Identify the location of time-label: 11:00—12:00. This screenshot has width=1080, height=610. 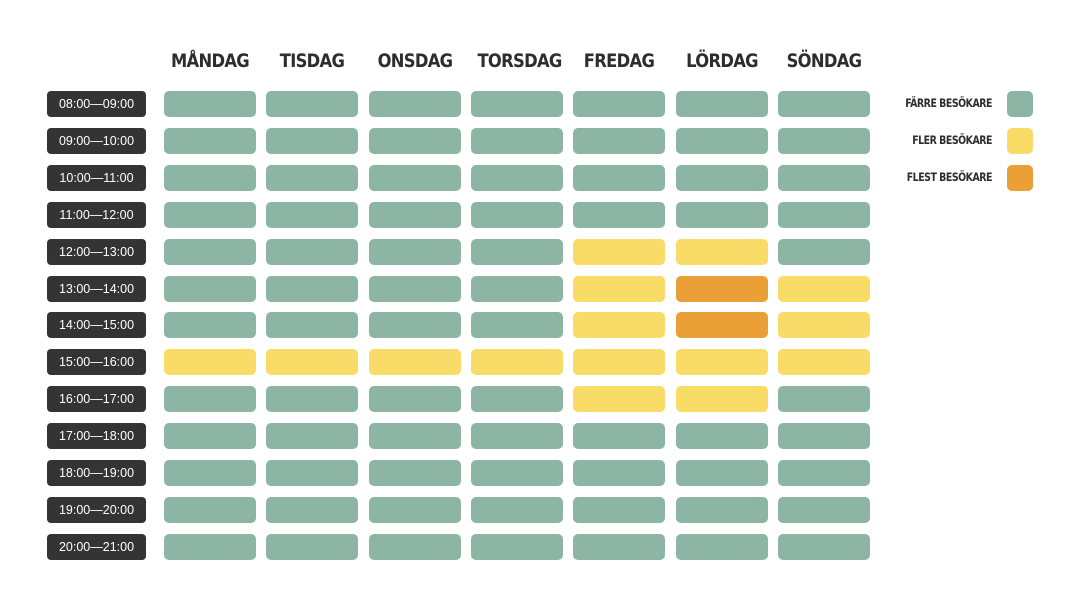
(96, 214).